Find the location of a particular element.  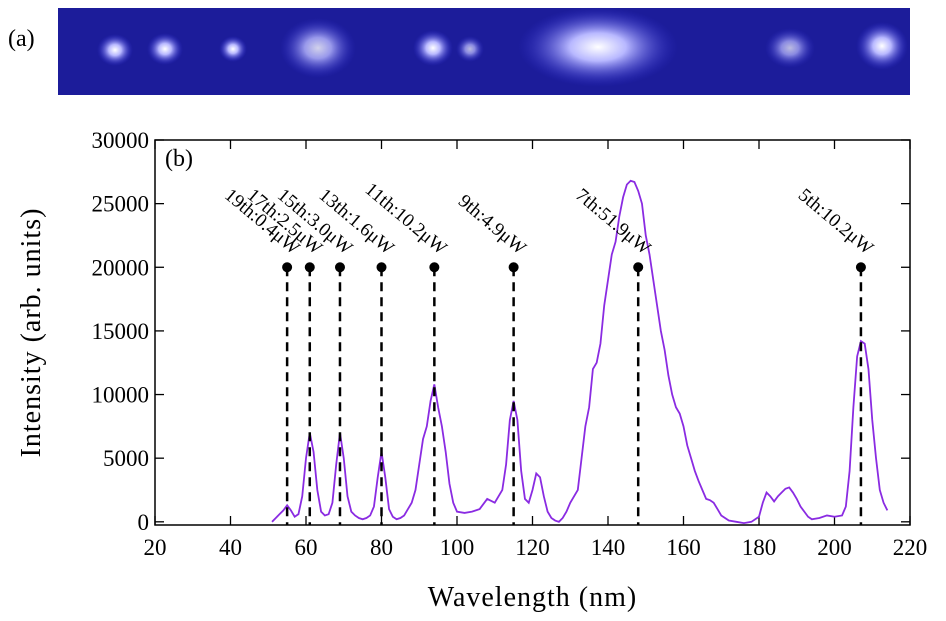

x-tick-label: 140 is located at coordinates (608, 547).